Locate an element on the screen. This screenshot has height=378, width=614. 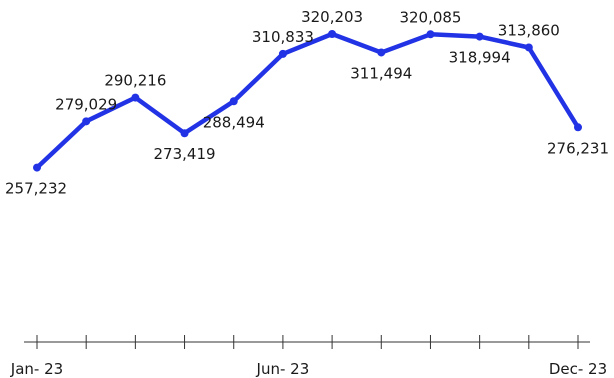
data-label: 273,419 is located at coordinates (185, 154).